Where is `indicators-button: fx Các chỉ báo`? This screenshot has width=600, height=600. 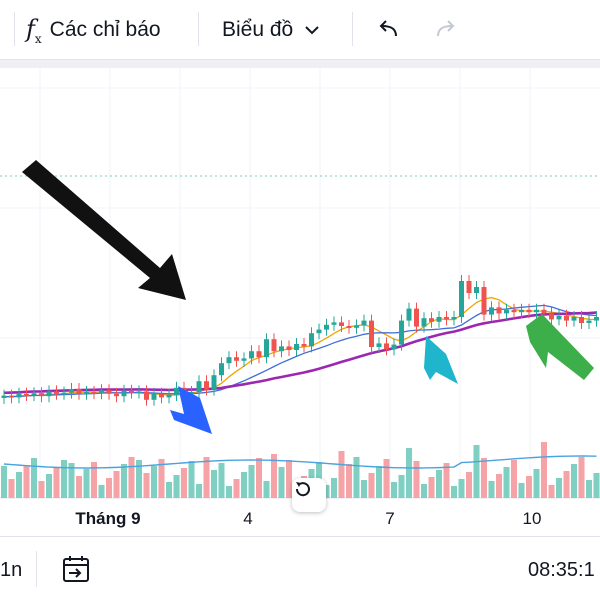 indicators-button: fx Các chỉ báo is located at coordinates (93, 30).